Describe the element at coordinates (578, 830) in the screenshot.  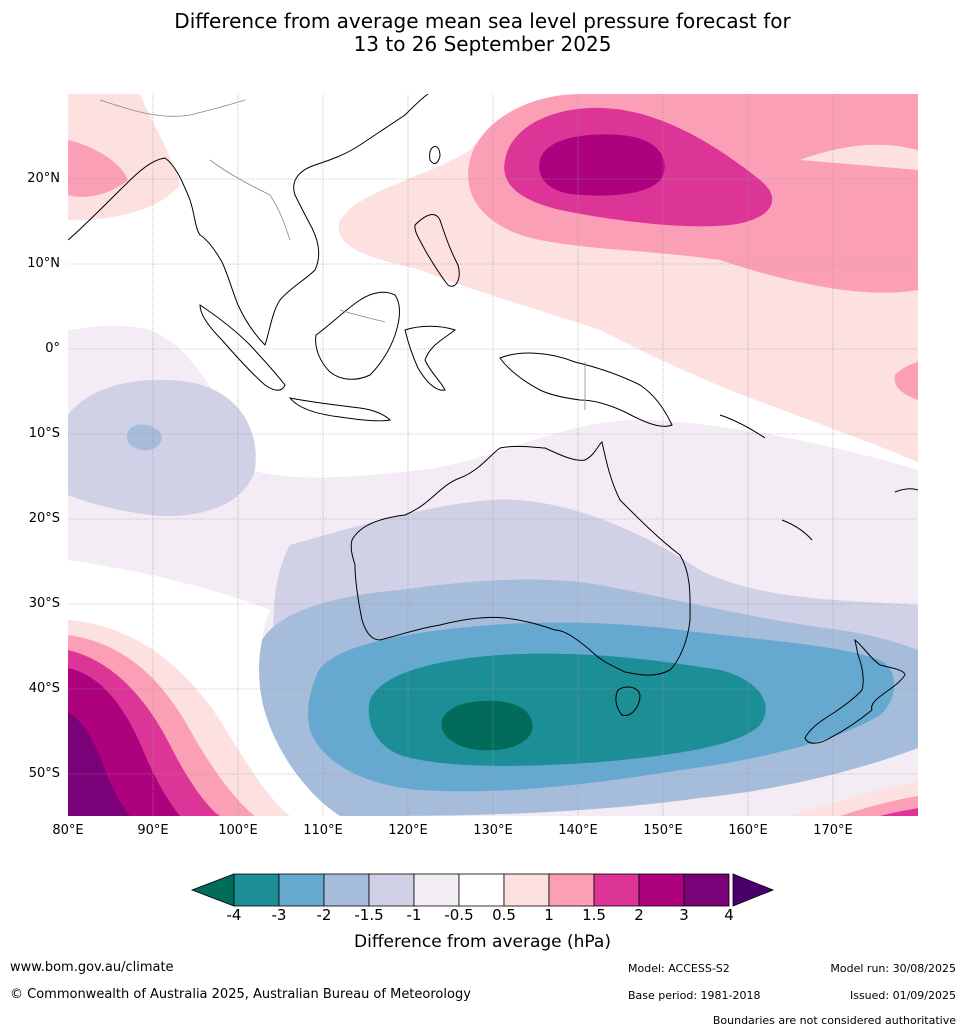
I see `lon-label-140e: 140°E` at that location.